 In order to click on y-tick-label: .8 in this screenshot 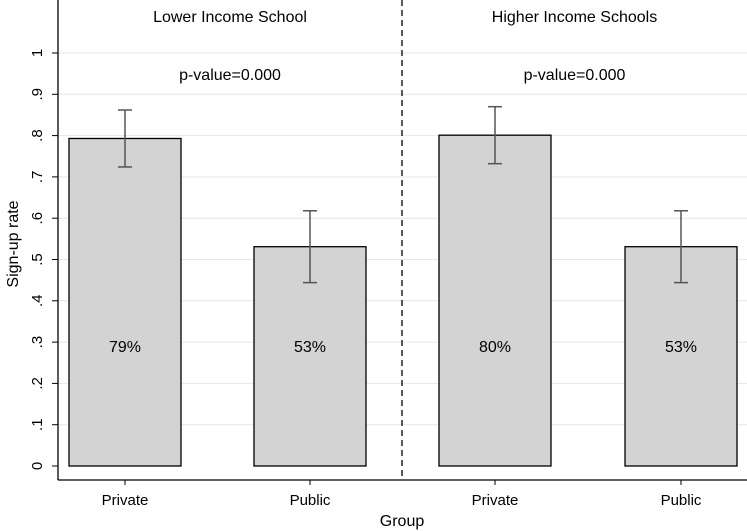, I will do `click(37, 135)`.